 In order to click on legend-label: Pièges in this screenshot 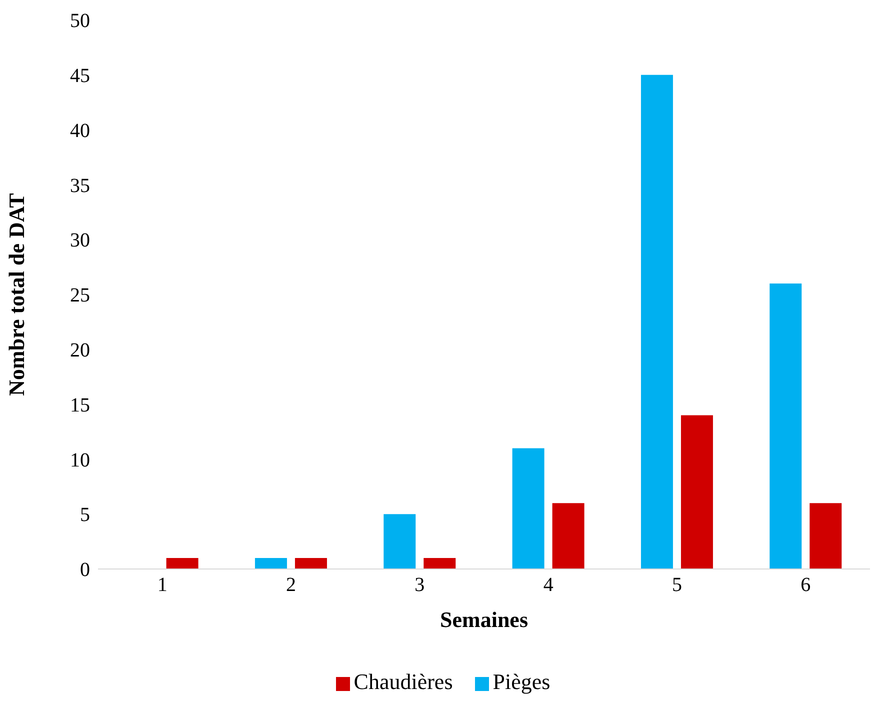, I will do `click(521, 681)`.